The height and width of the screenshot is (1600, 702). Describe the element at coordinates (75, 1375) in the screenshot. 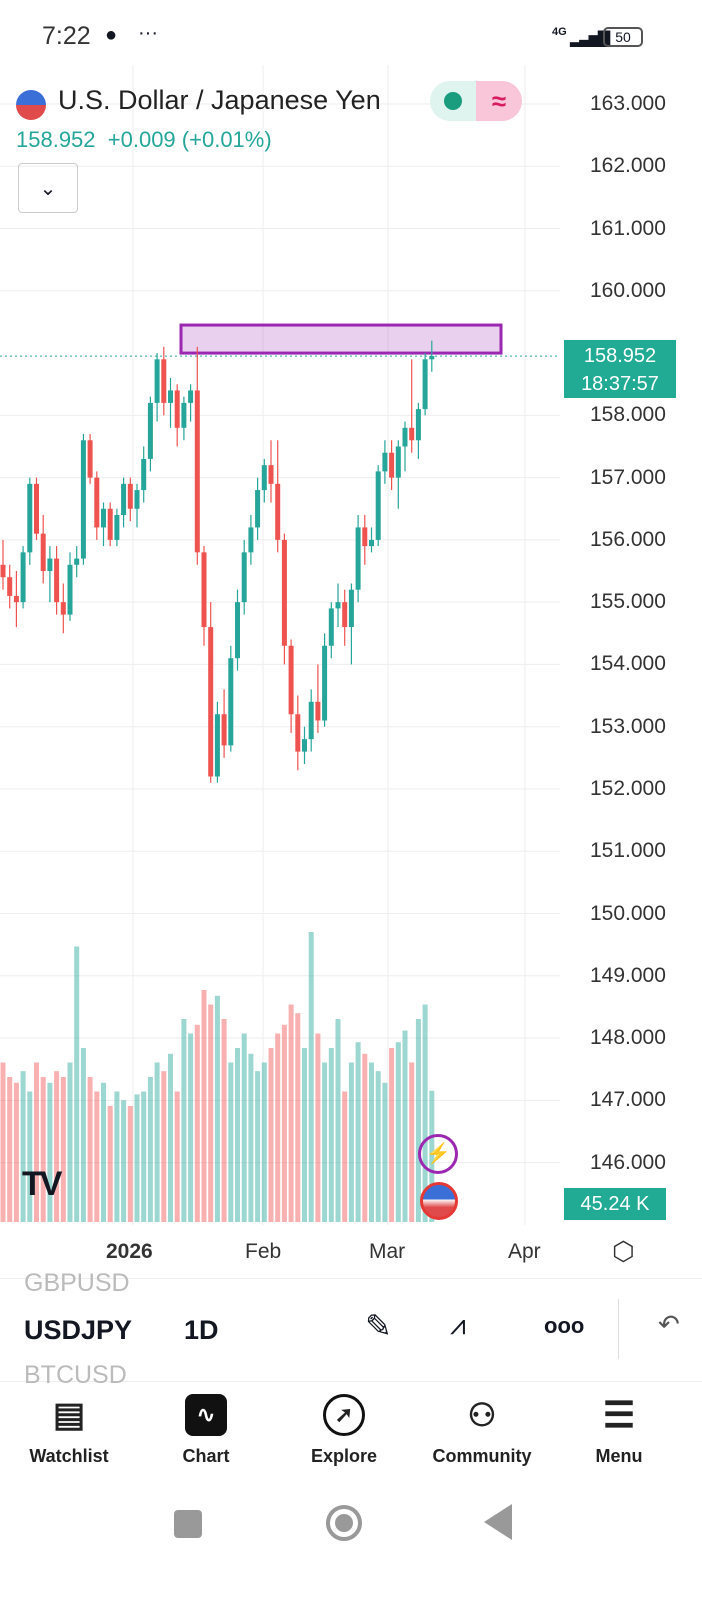

I see `next-symbol: BTCUSD` at that location.